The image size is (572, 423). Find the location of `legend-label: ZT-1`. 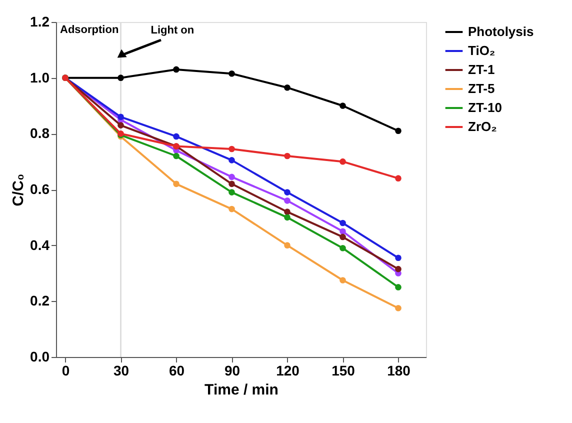

legend-label: ZT-1 is located at coordinates (481, 69).